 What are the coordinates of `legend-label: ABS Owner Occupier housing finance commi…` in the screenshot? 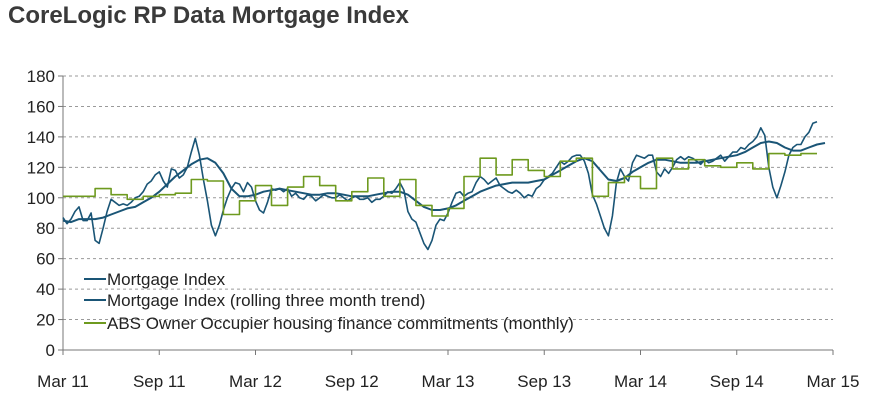 It's located at (340, 323).